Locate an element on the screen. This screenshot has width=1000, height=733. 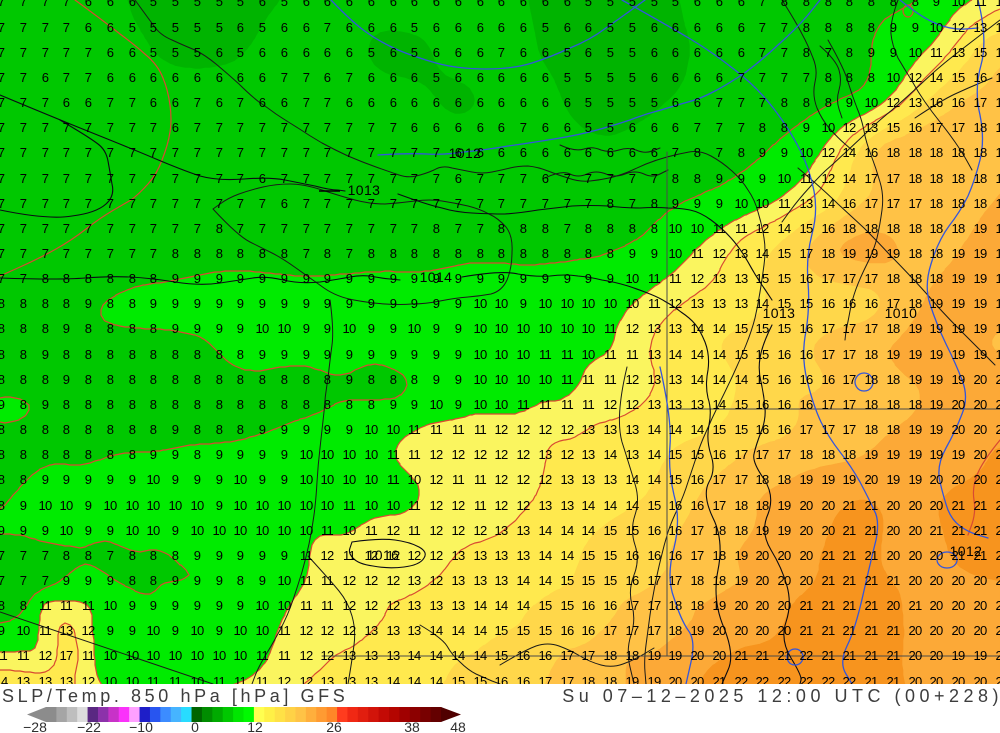
svg-text: 1013 is located at coordinates (364, 190).